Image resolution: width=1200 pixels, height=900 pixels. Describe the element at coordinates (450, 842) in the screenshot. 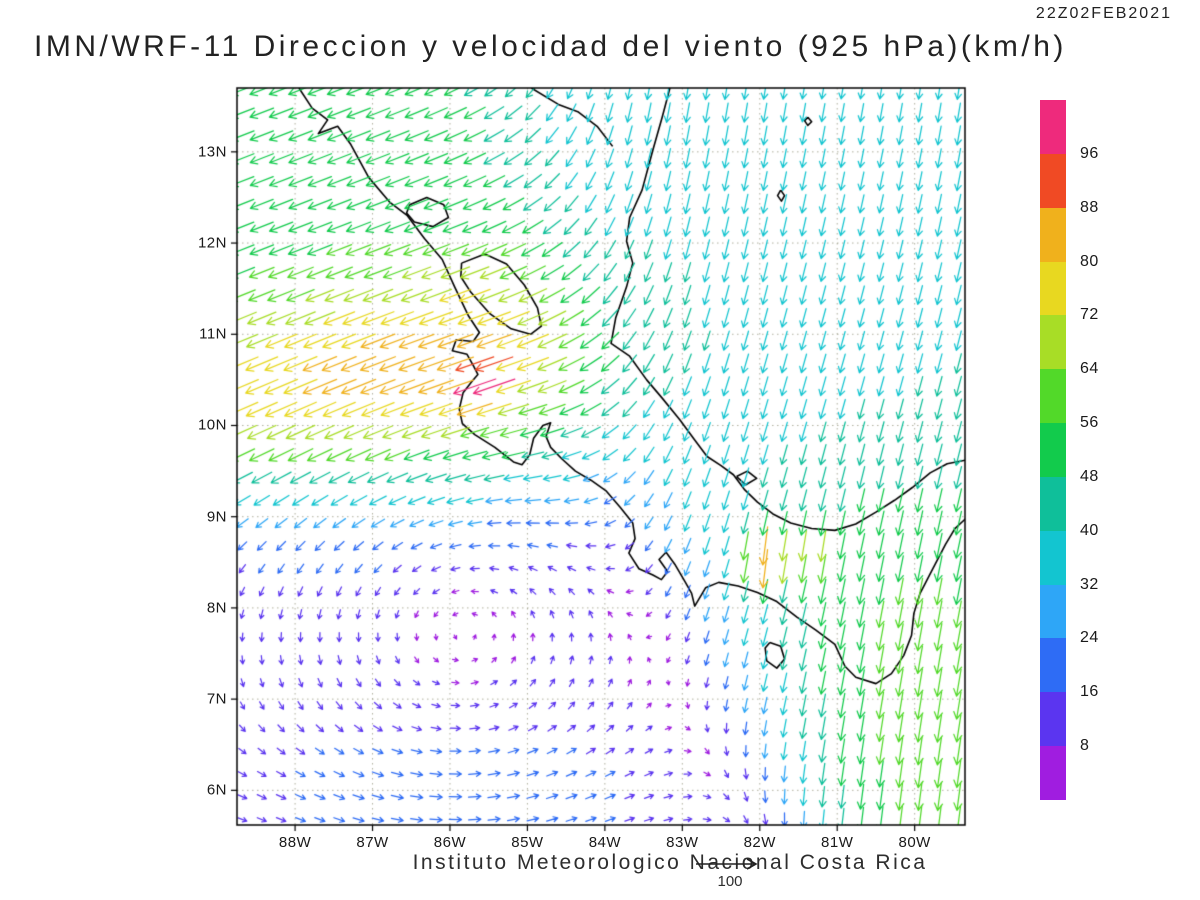

I see `lon-tick-label: 86W` at that location.